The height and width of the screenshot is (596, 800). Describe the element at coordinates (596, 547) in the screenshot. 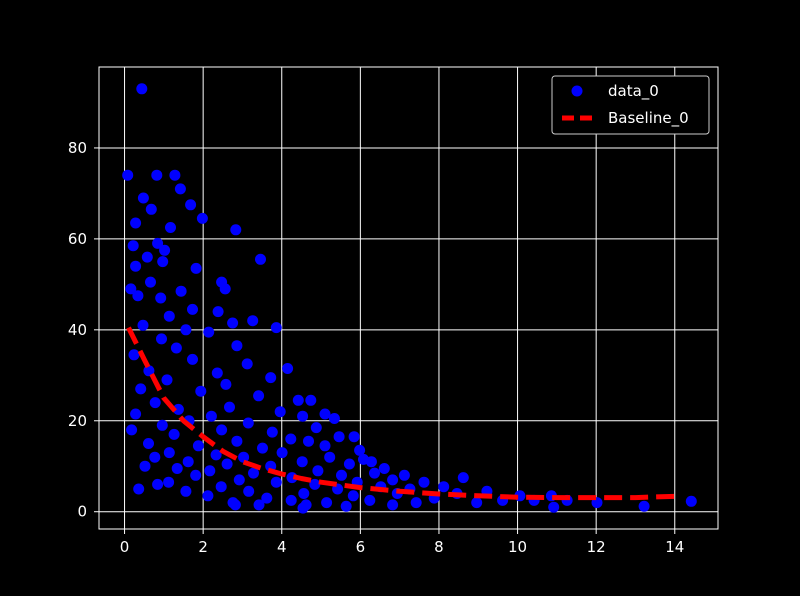

I see `x-tick-label: 12` at that location.